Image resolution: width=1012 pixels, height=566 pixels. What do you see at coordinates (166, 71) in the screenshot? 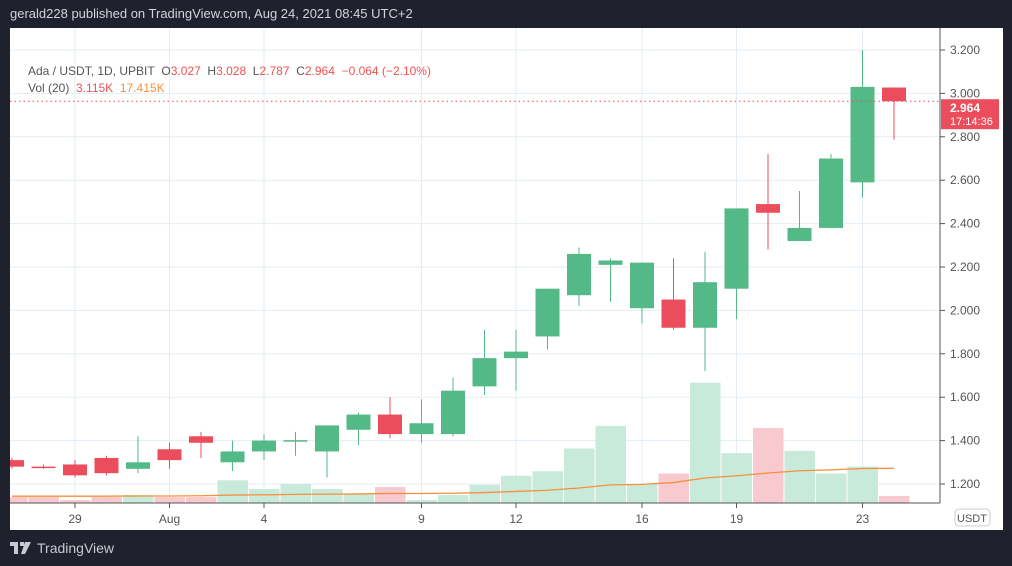
I see `open-label: O` at bounding box center [166, 71].